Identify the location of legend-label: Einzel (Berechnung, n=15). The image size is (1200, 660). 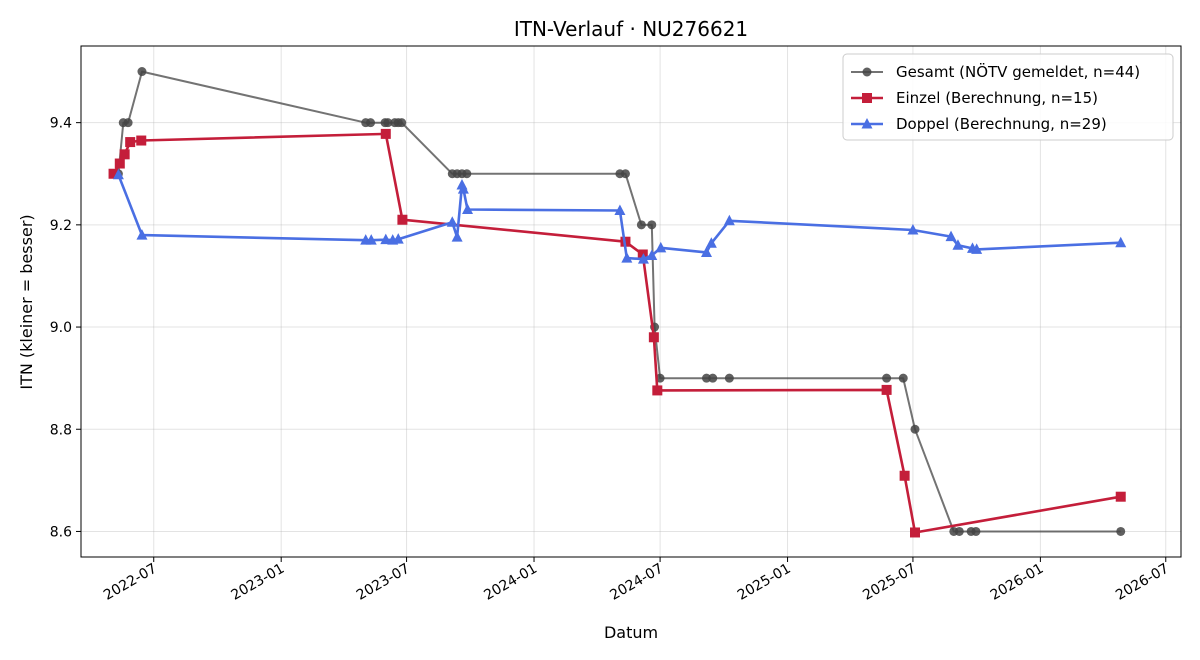
(997, 98).